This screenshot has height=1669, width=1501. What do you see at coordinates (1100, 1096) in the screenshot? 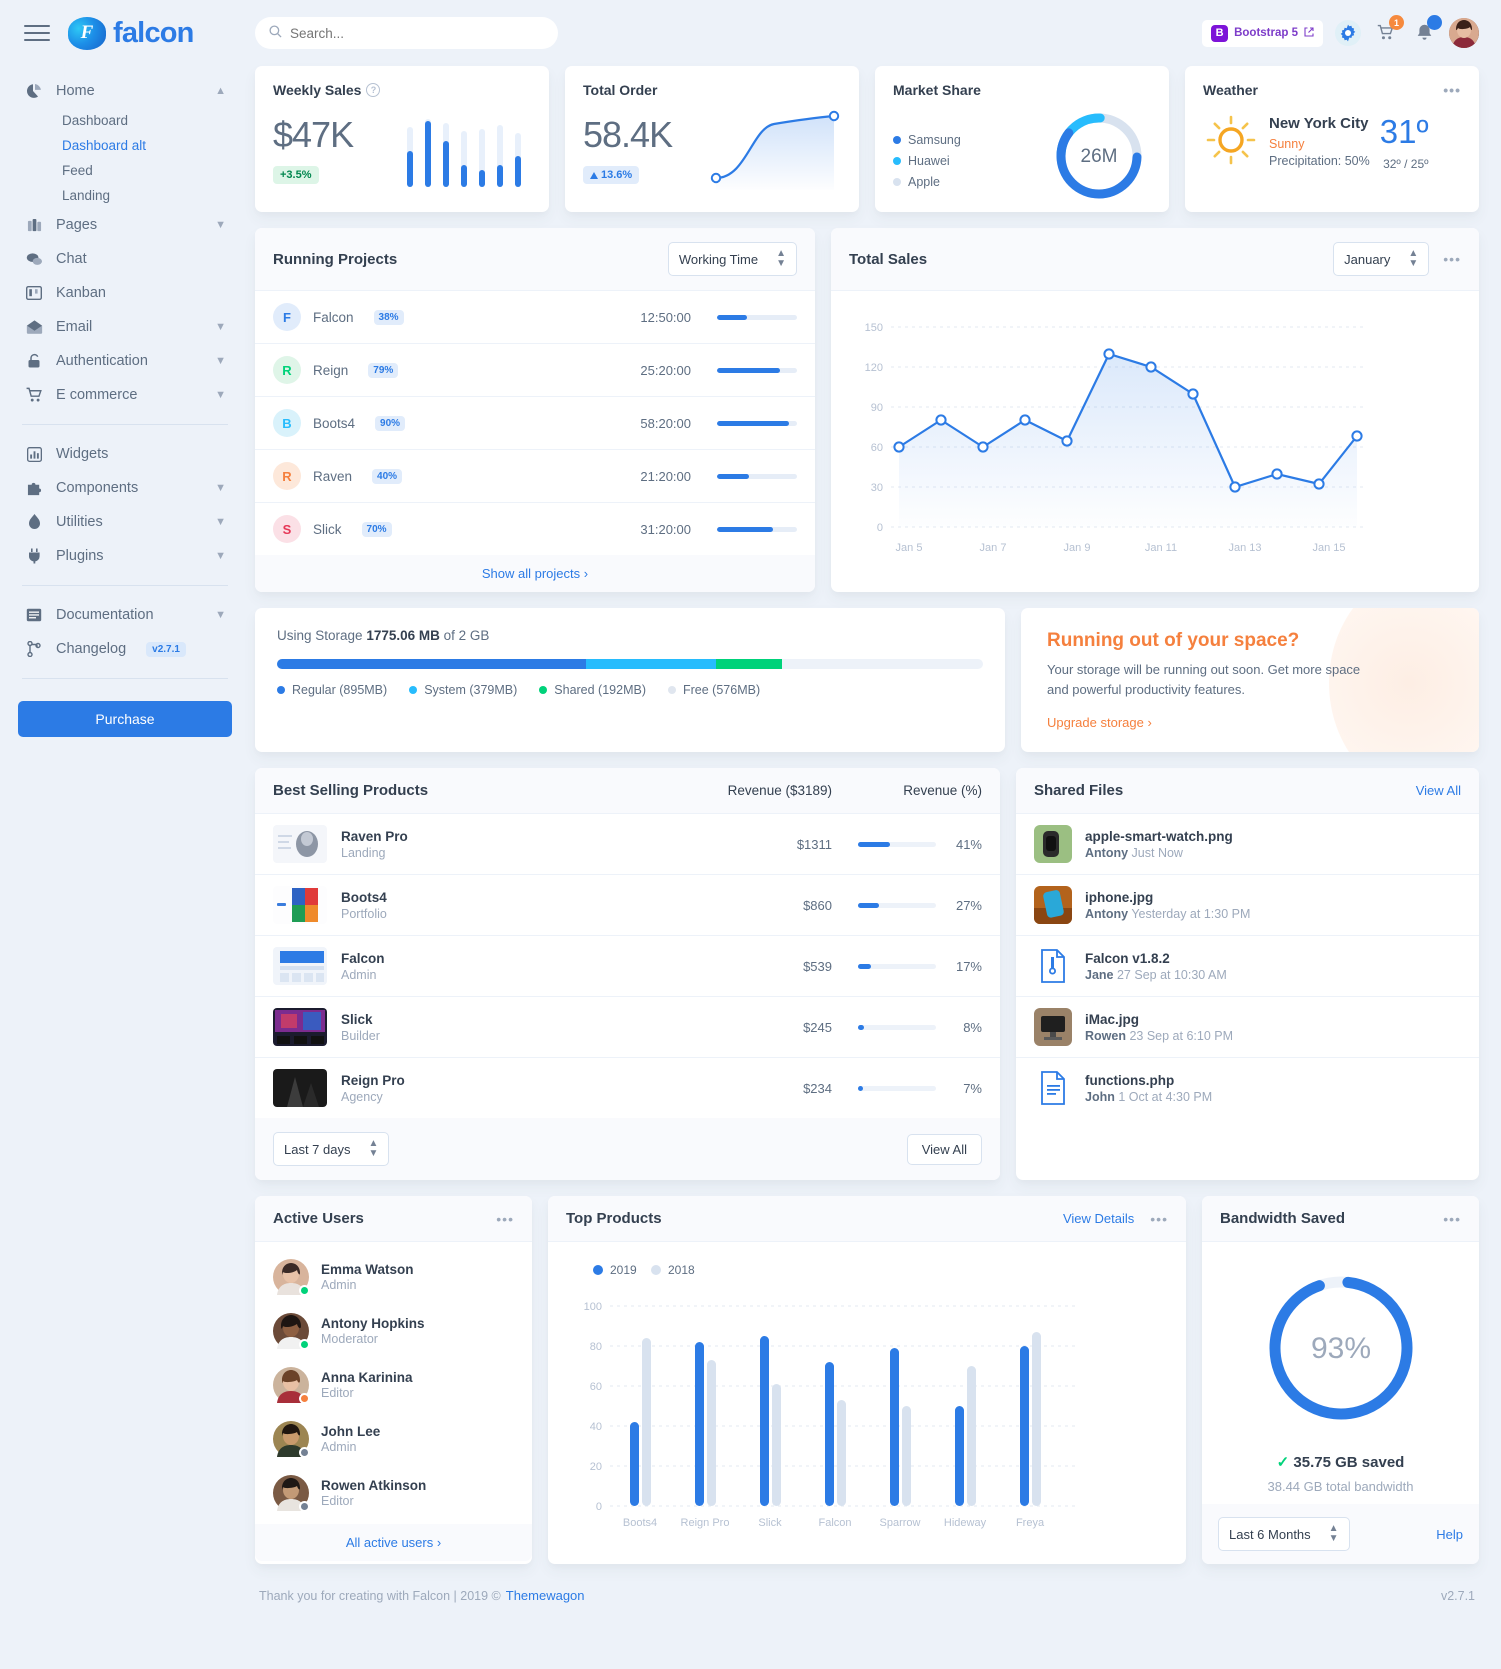
I see `file-user: John` at bounding box center [1100, 1096].